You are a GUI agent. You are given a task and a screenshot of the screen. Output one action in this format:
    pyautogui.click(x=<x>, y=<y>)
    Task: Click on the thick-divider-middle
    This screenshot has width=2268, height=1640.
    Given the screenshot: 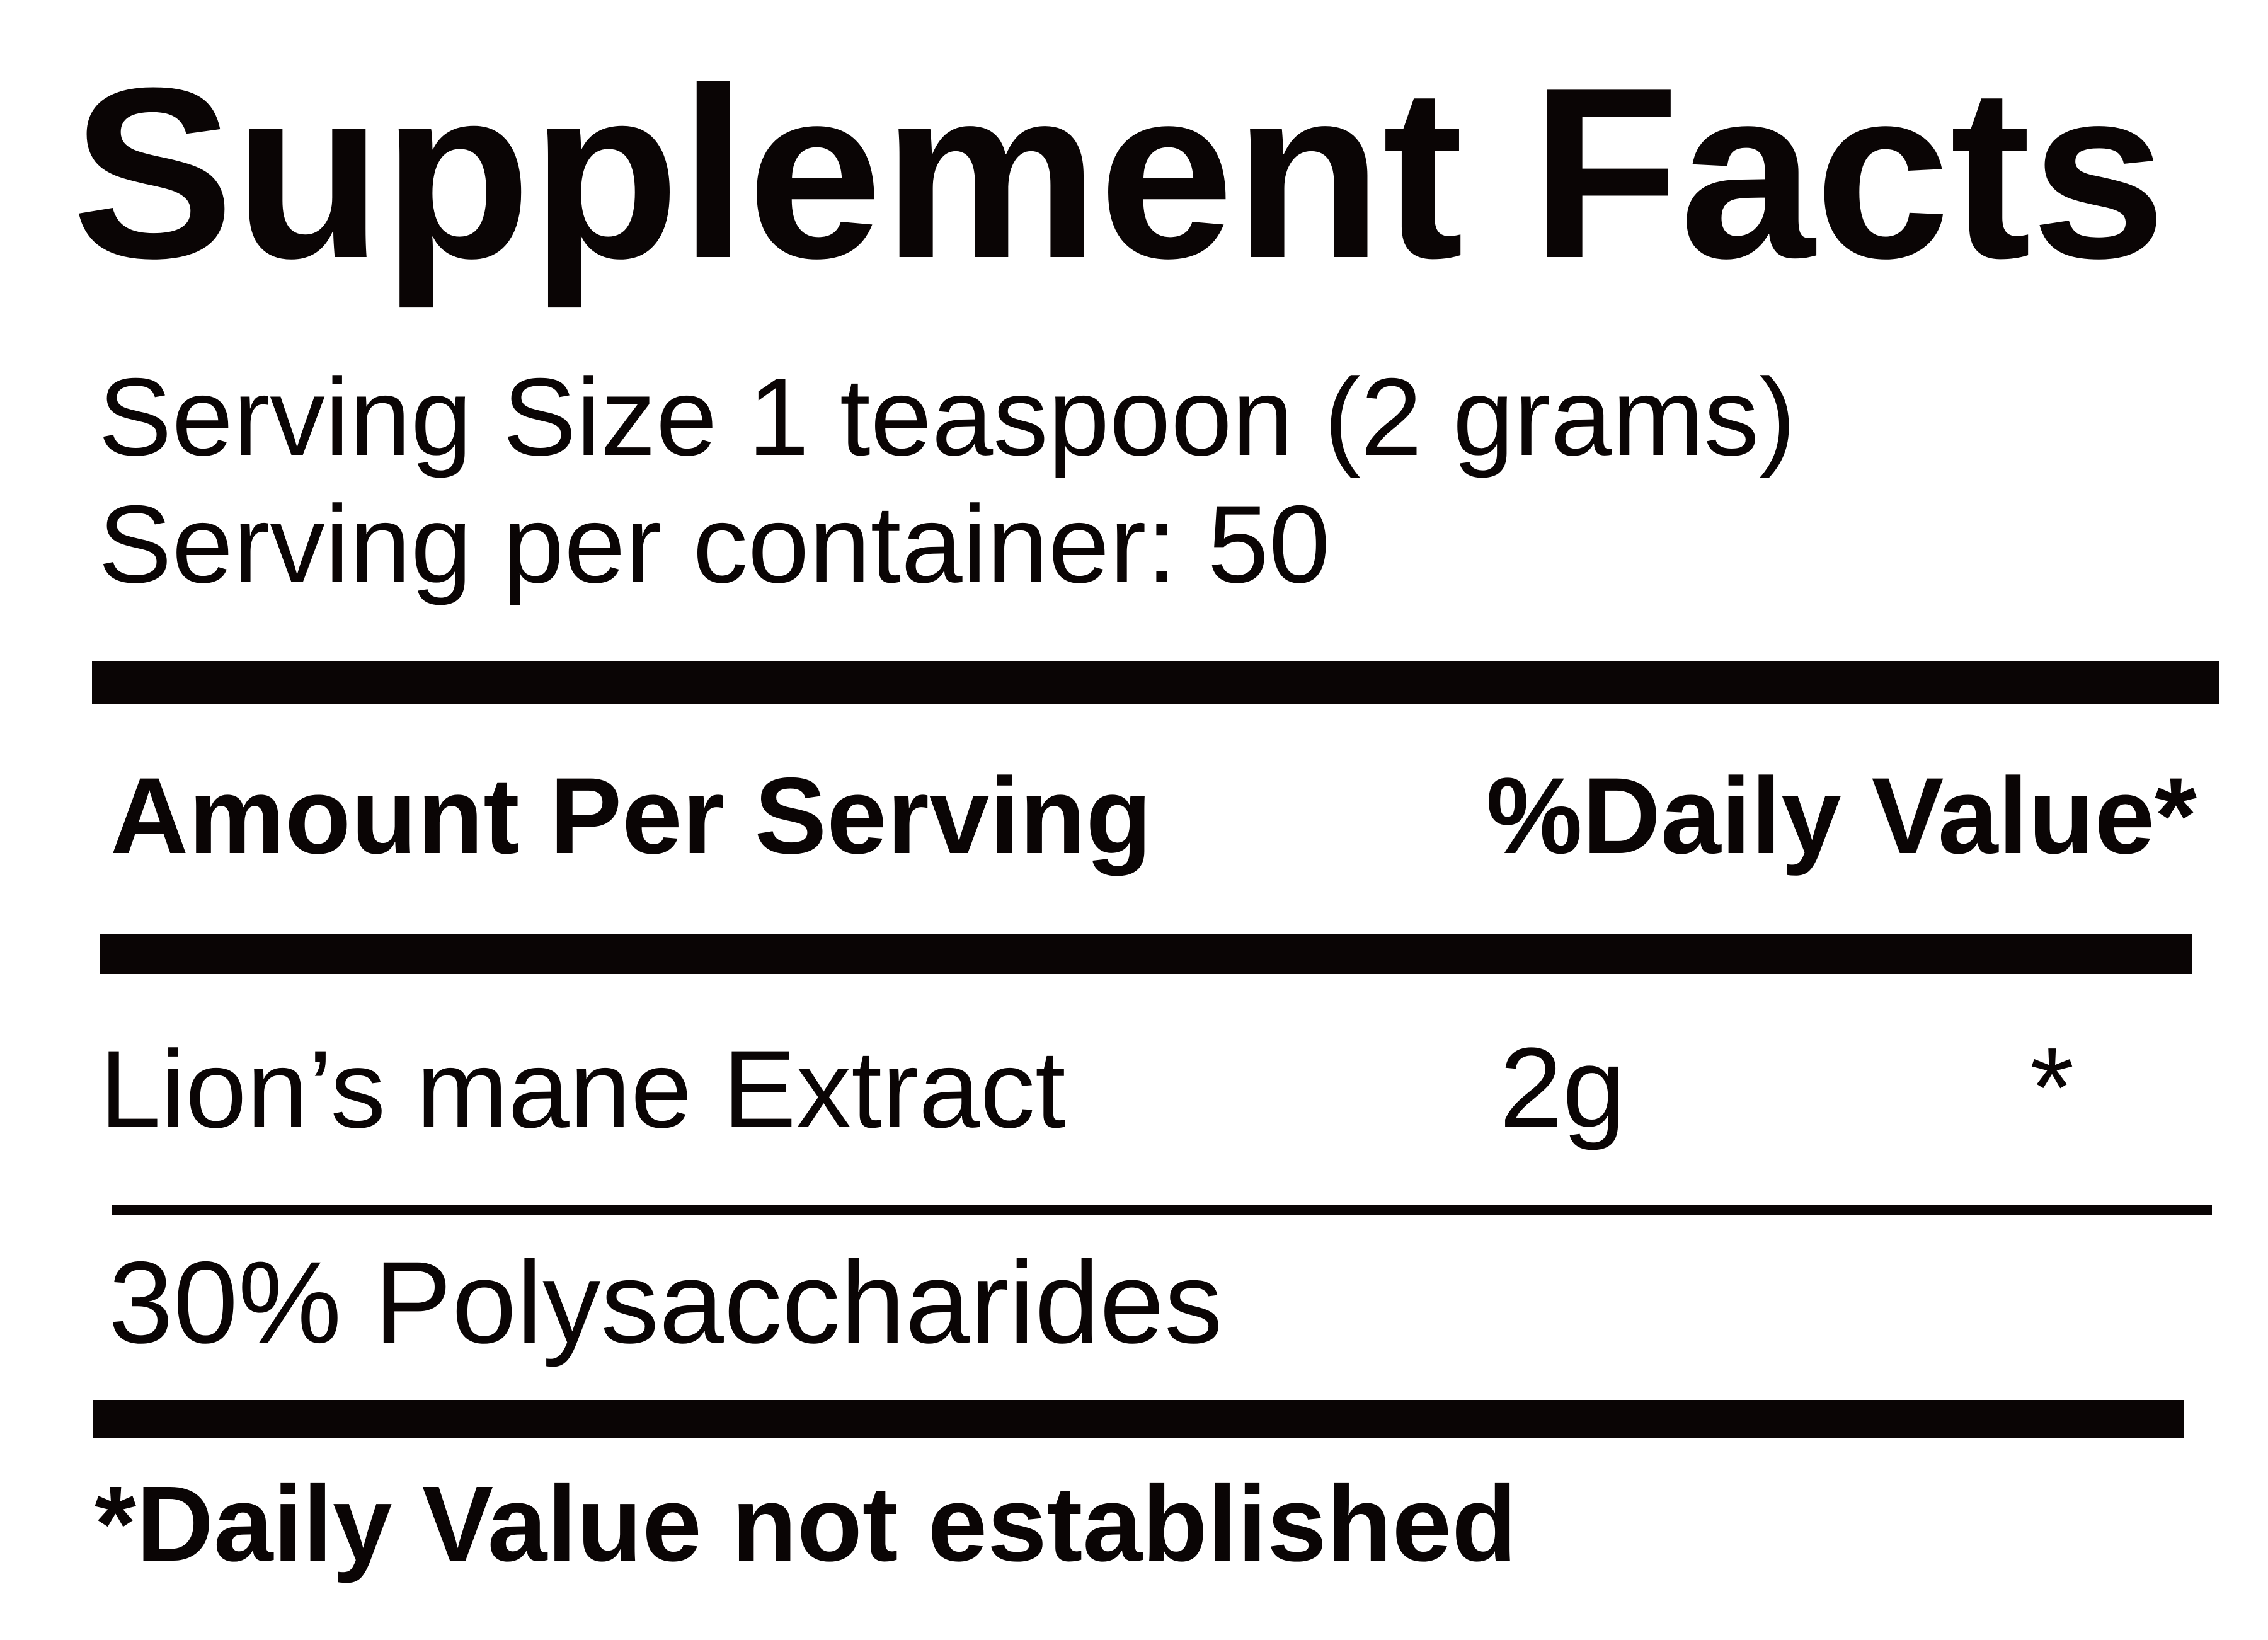 What is the action you would take?
    pyautogui.click(x=1146, y=954)
    